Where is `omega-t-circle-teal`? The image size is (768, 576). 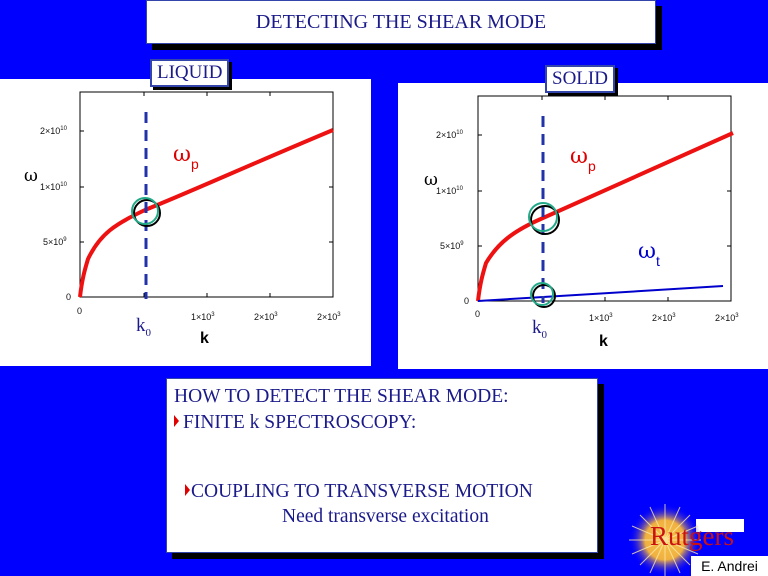
omega-t-circle-teal is located at coordinates (542, 294).